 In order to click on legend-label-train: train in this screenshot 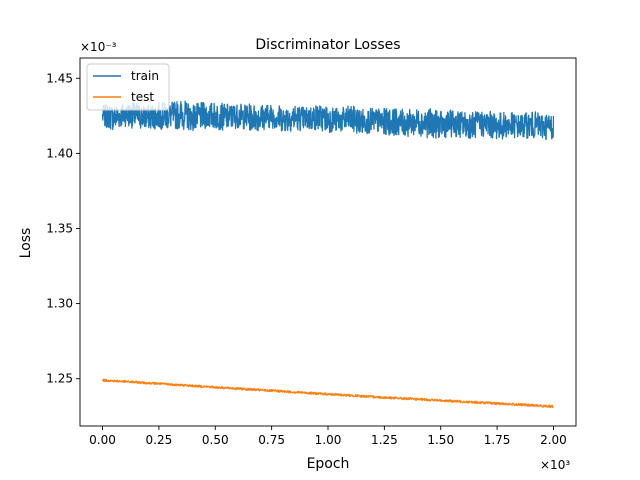, I will do `click(145, 76)`.